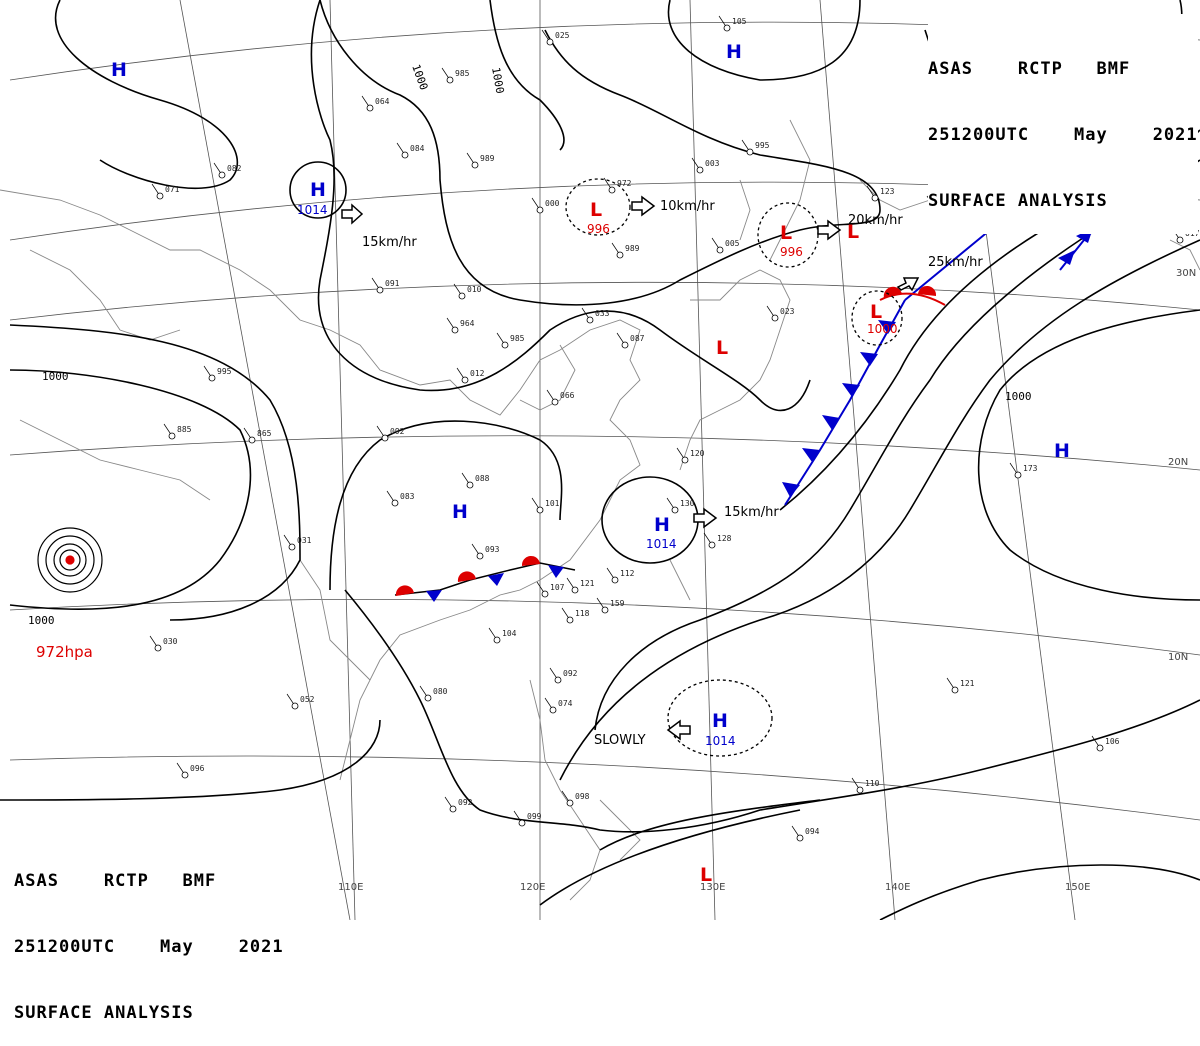 The image size is (1200, 1046). I want to click on station-plot: 173, so click(1023, 470).